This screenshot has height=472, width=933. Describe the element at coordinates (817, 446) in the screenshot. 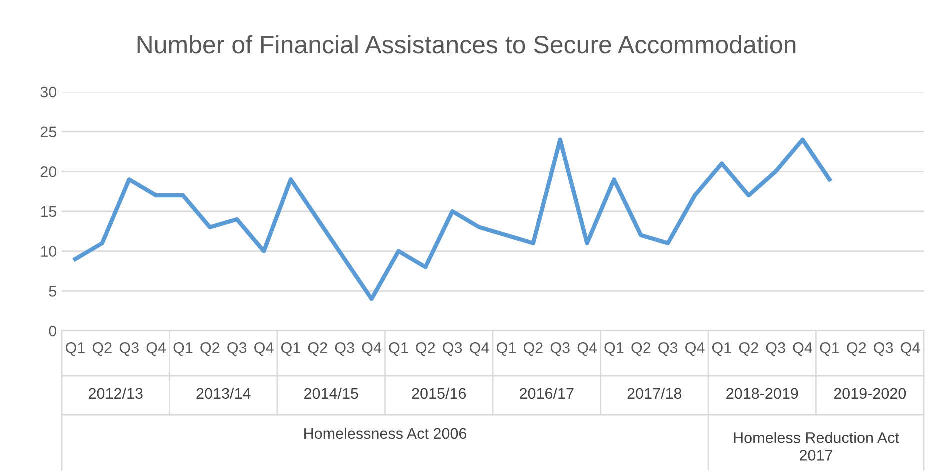

I see `text: Homeless Reduction Act 2017` at that location.